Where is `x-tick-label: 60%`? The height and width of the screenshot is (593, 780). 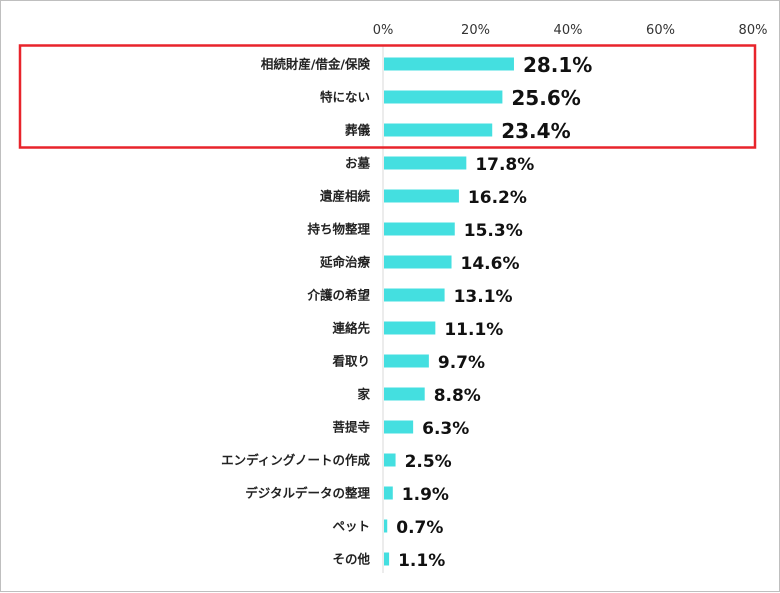
x-tick-label: 60% is located at coordinates (660, 30).